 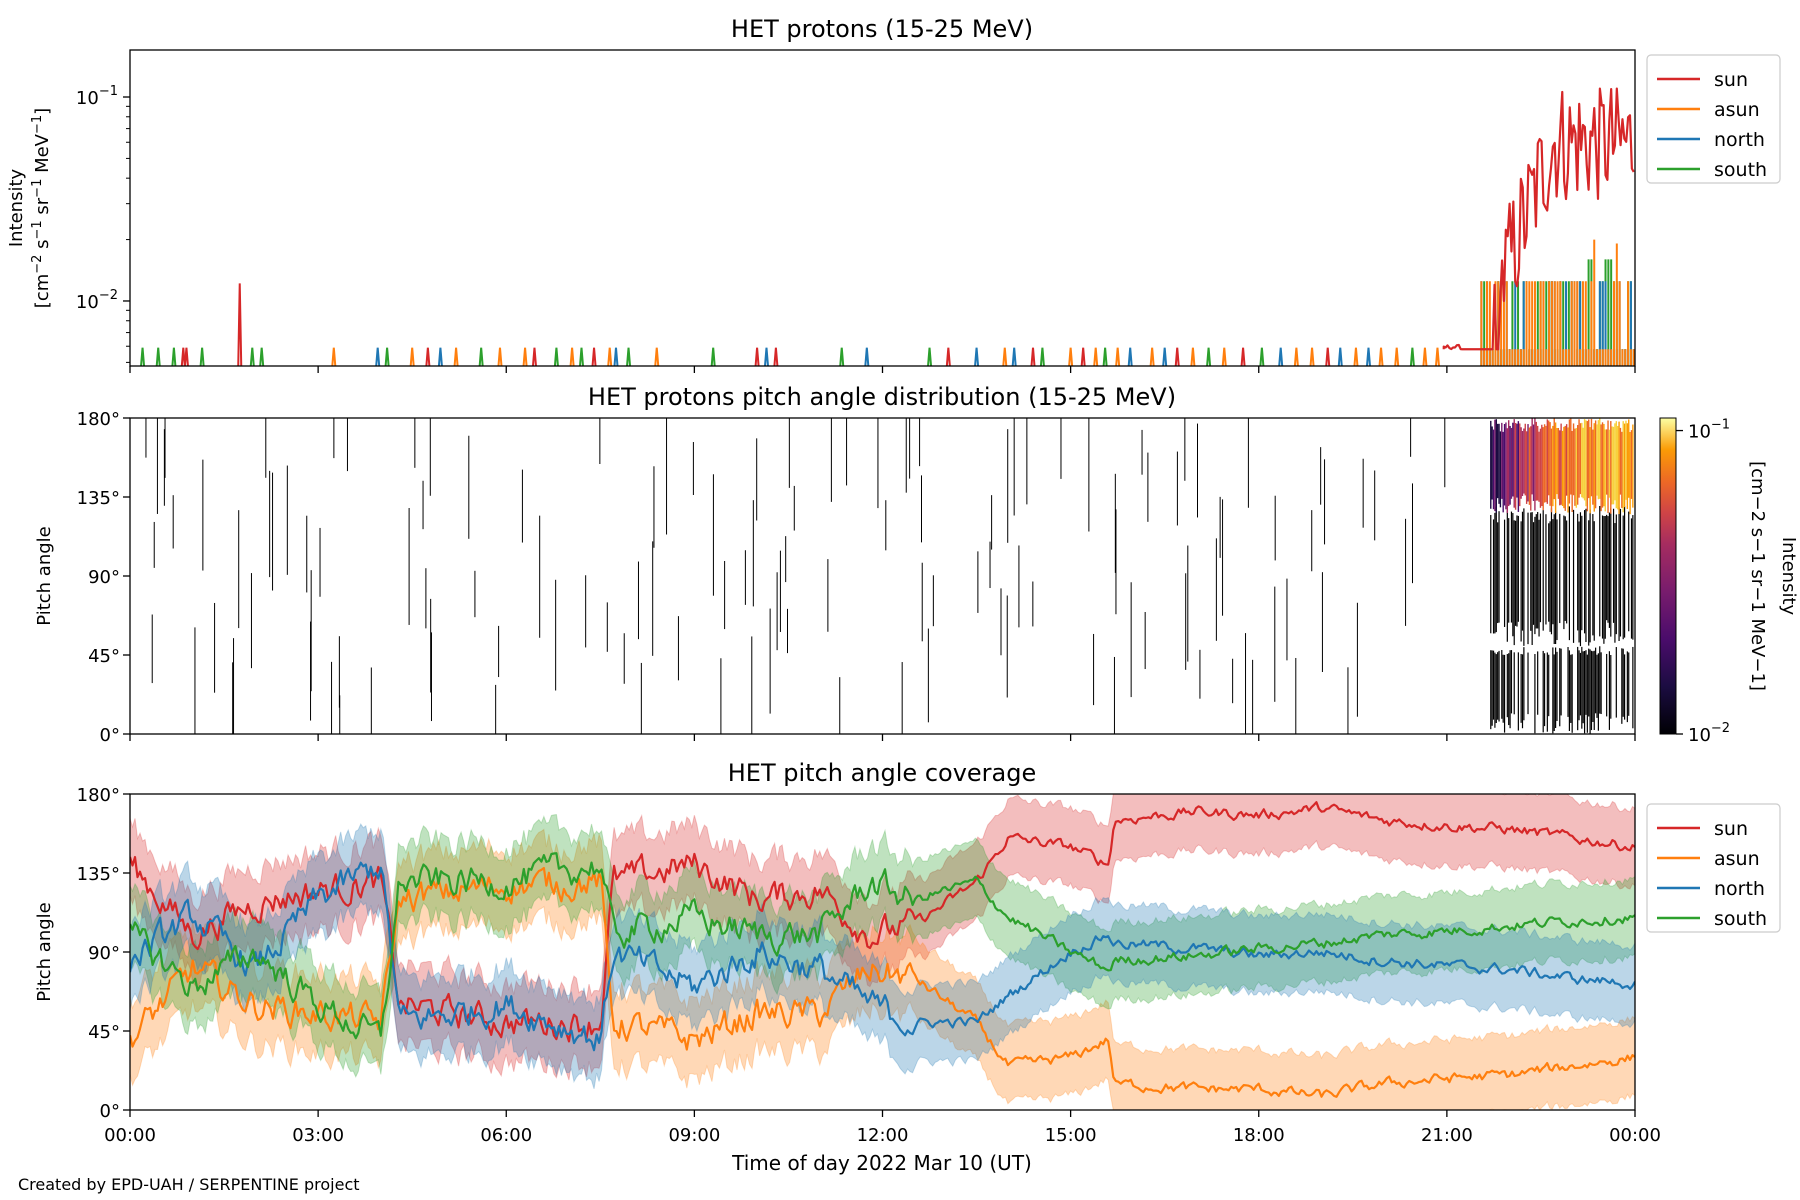 I want to click on x-tick-label: 21:00, so click(x=1447, y=1135).